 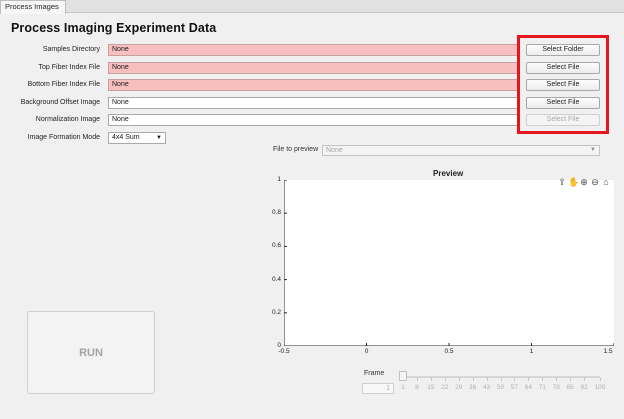 I want to click on axes-title: Preview, so click(x=448, y=173).